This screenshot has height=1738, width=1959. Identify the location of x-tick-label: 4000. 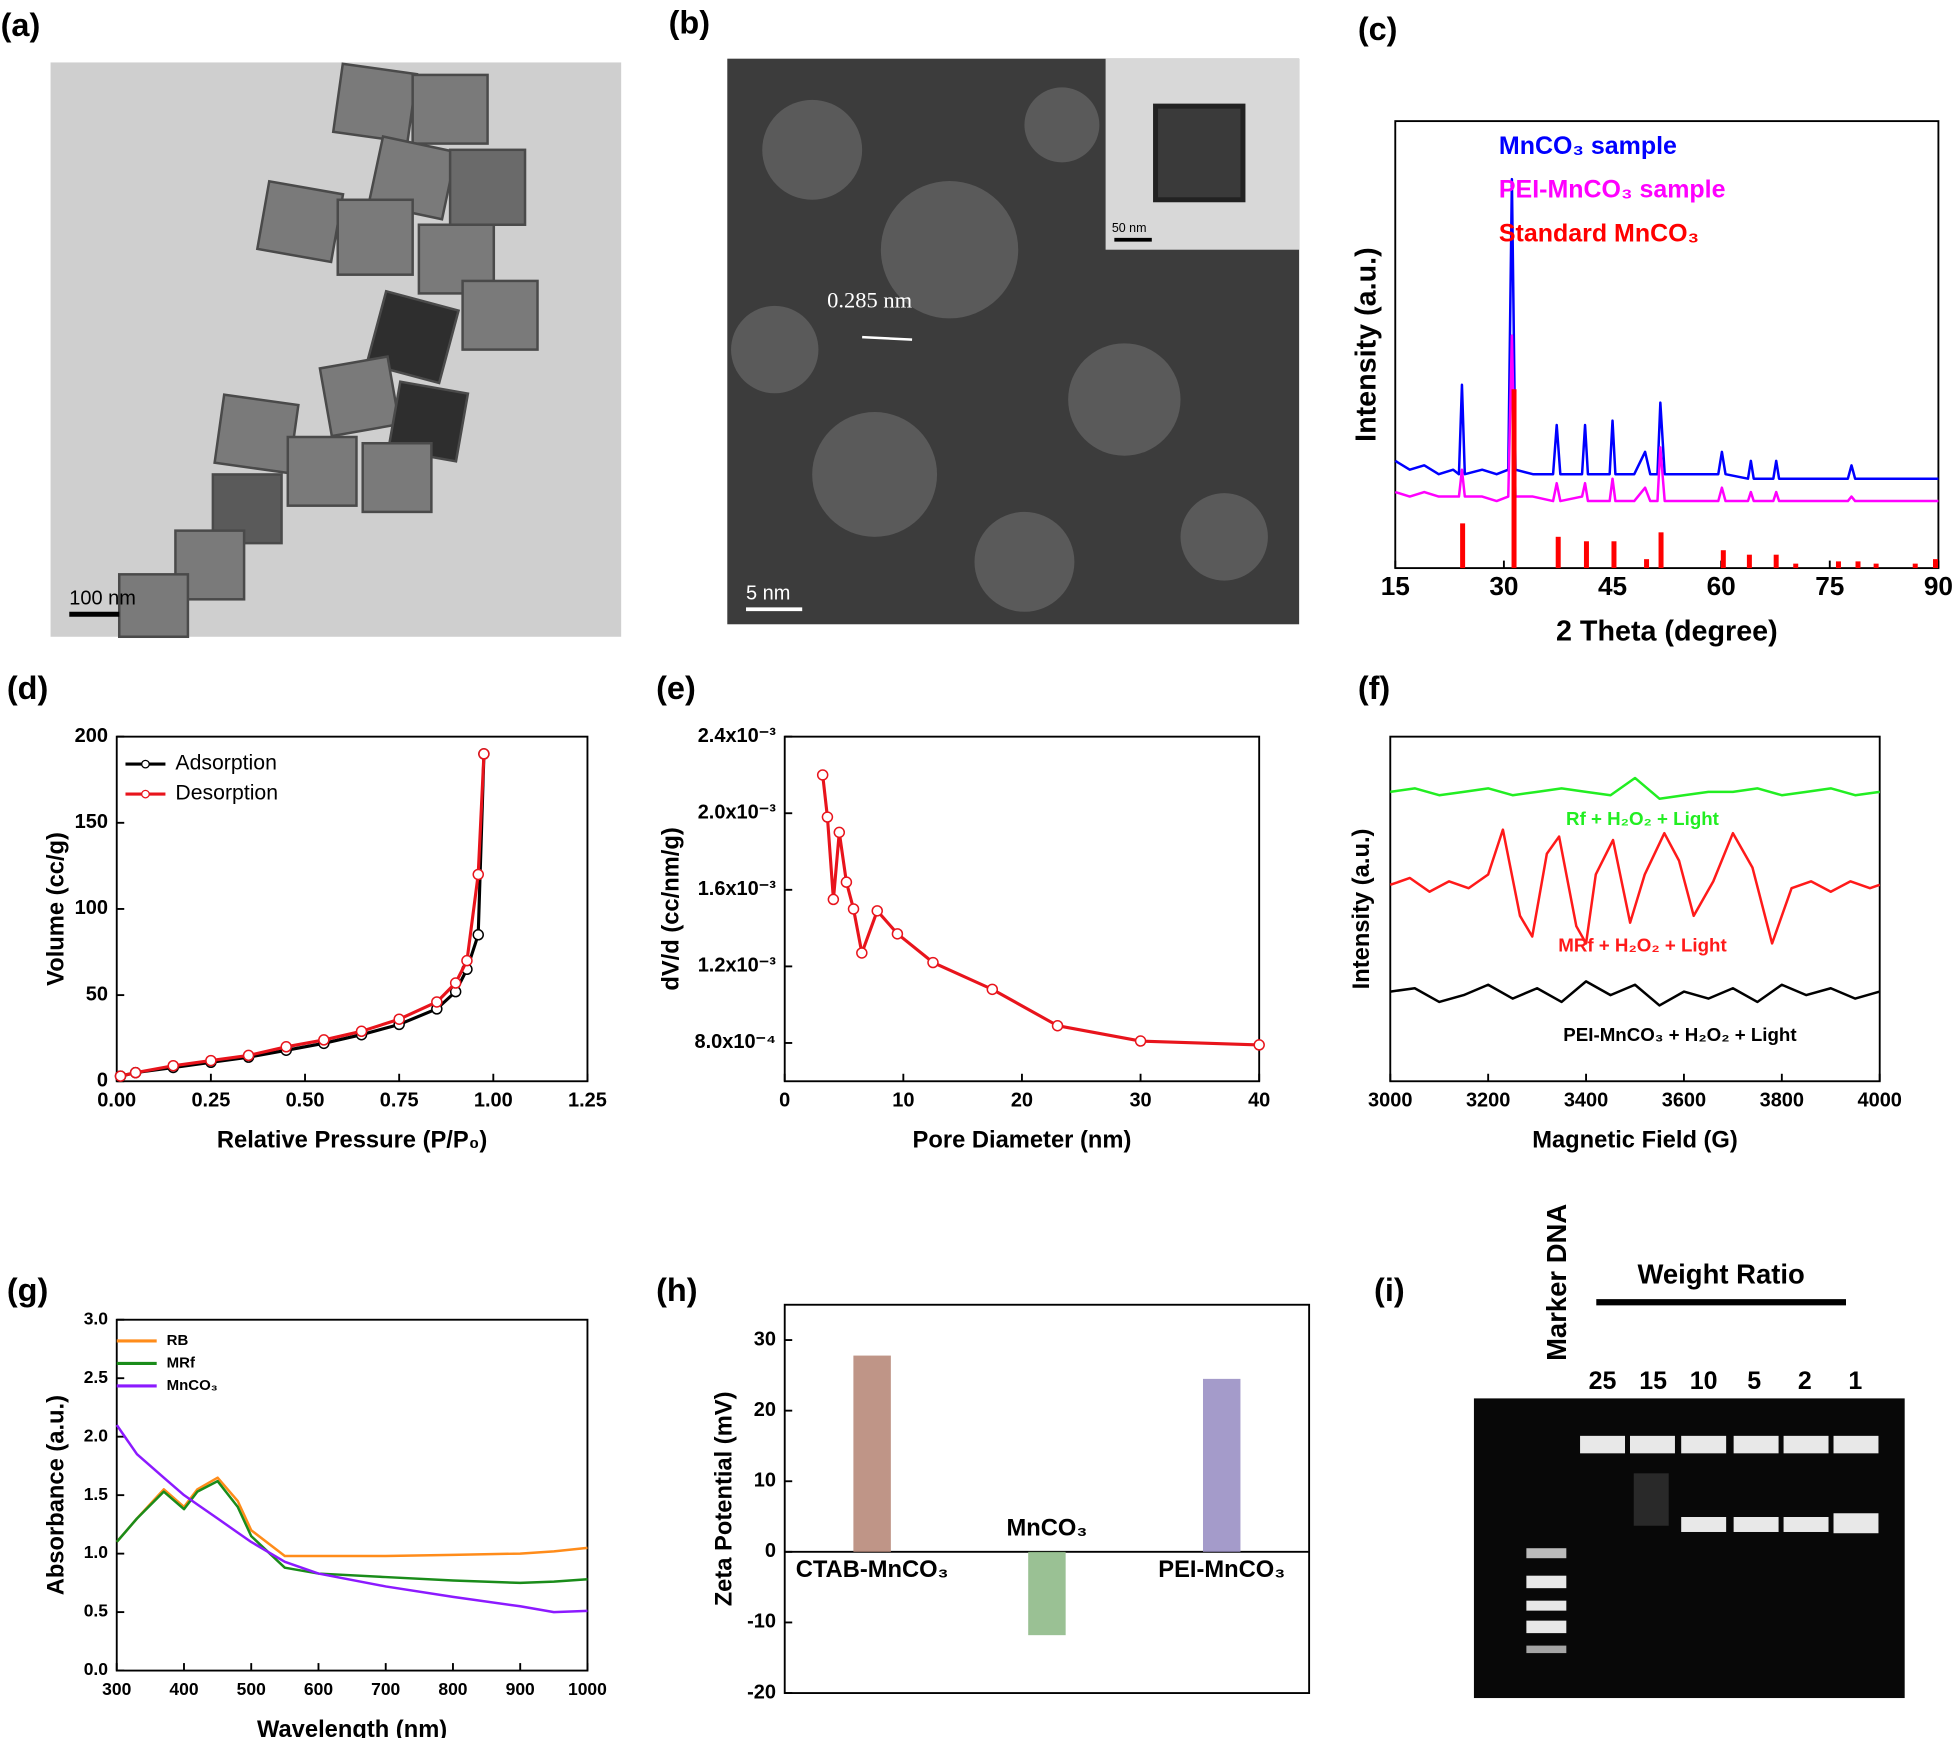
(1879, 1101).